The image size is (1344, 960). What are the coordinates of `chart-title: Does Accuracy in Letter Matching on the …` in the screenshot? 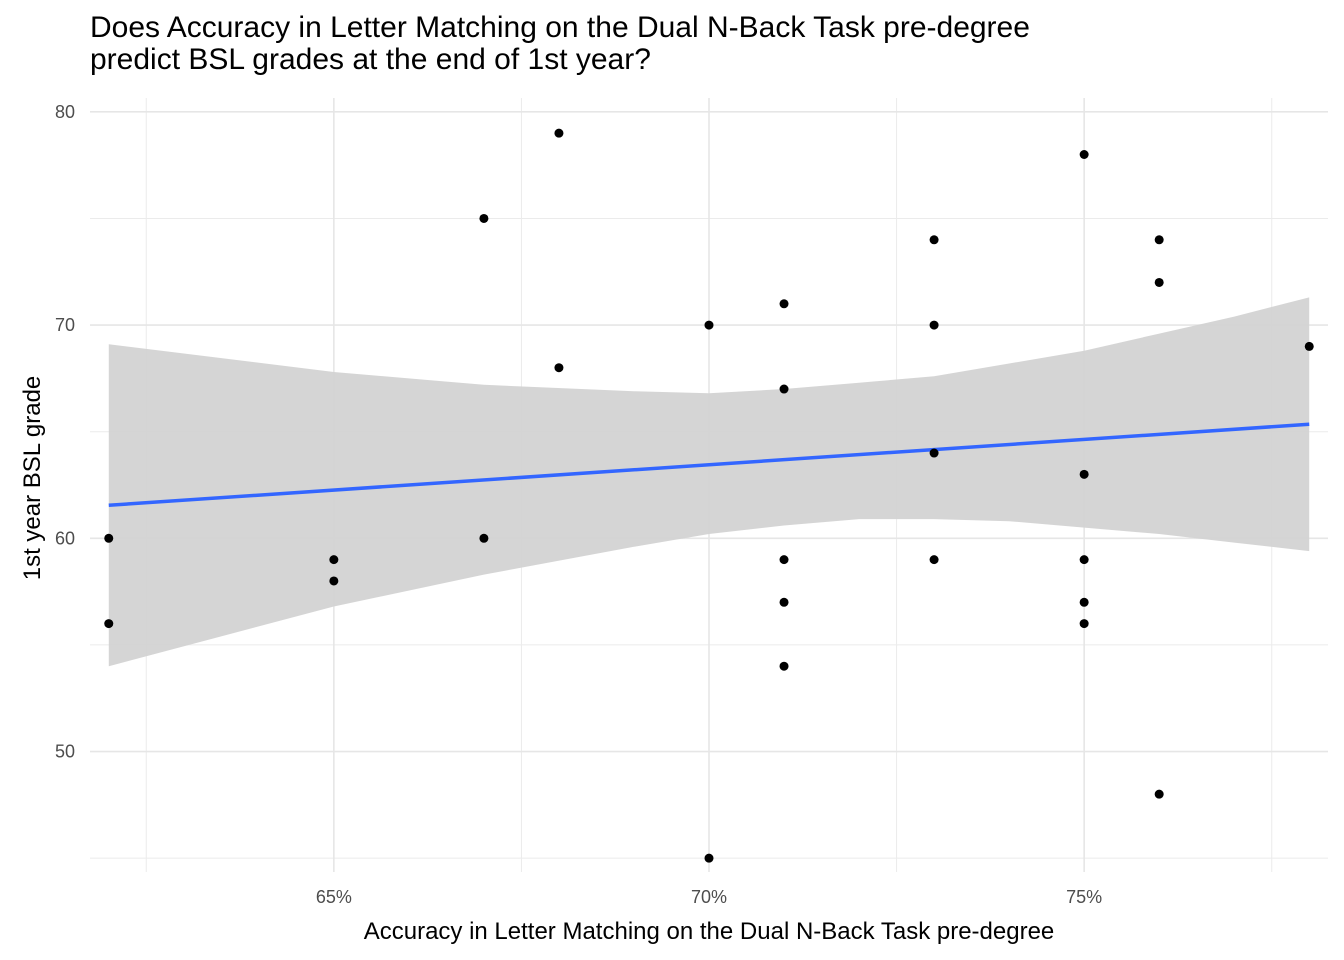 It's located at (690, 44).